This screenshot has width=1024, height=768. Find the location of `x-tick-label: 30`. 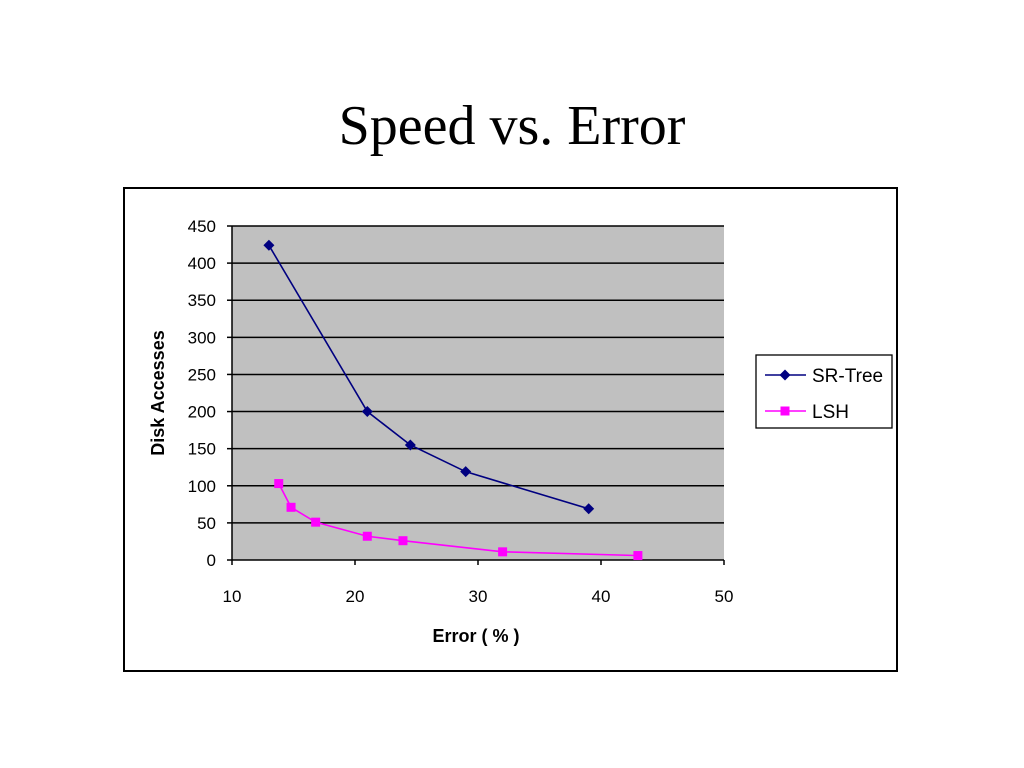

x-tick-label: 30 is located at coordinates (478, 596).